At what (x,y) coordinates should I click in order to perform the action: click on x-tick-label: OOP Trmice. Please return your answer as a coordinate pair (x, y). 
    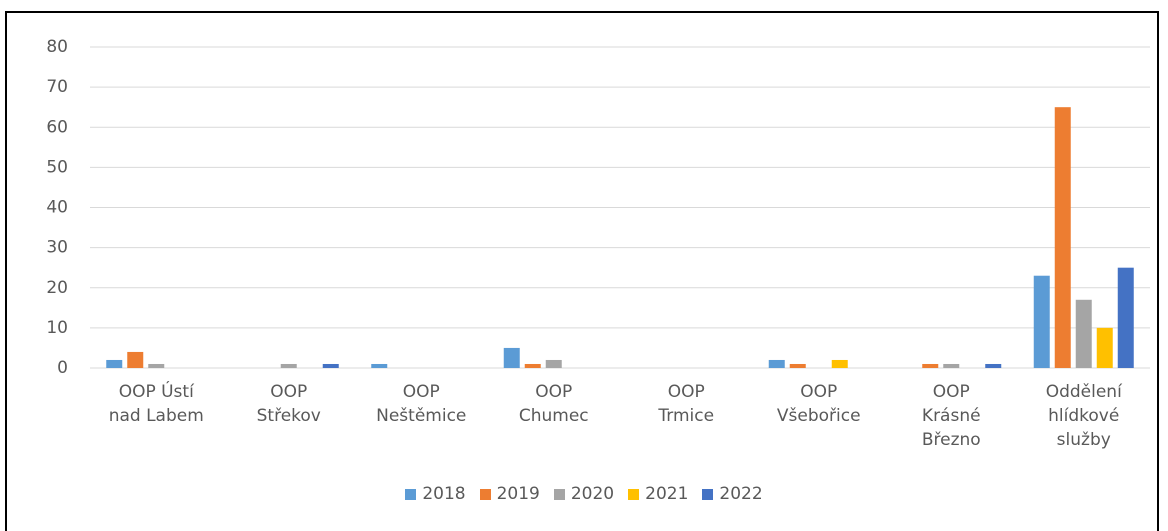
    Looking at the image, I should click on (686, 404).